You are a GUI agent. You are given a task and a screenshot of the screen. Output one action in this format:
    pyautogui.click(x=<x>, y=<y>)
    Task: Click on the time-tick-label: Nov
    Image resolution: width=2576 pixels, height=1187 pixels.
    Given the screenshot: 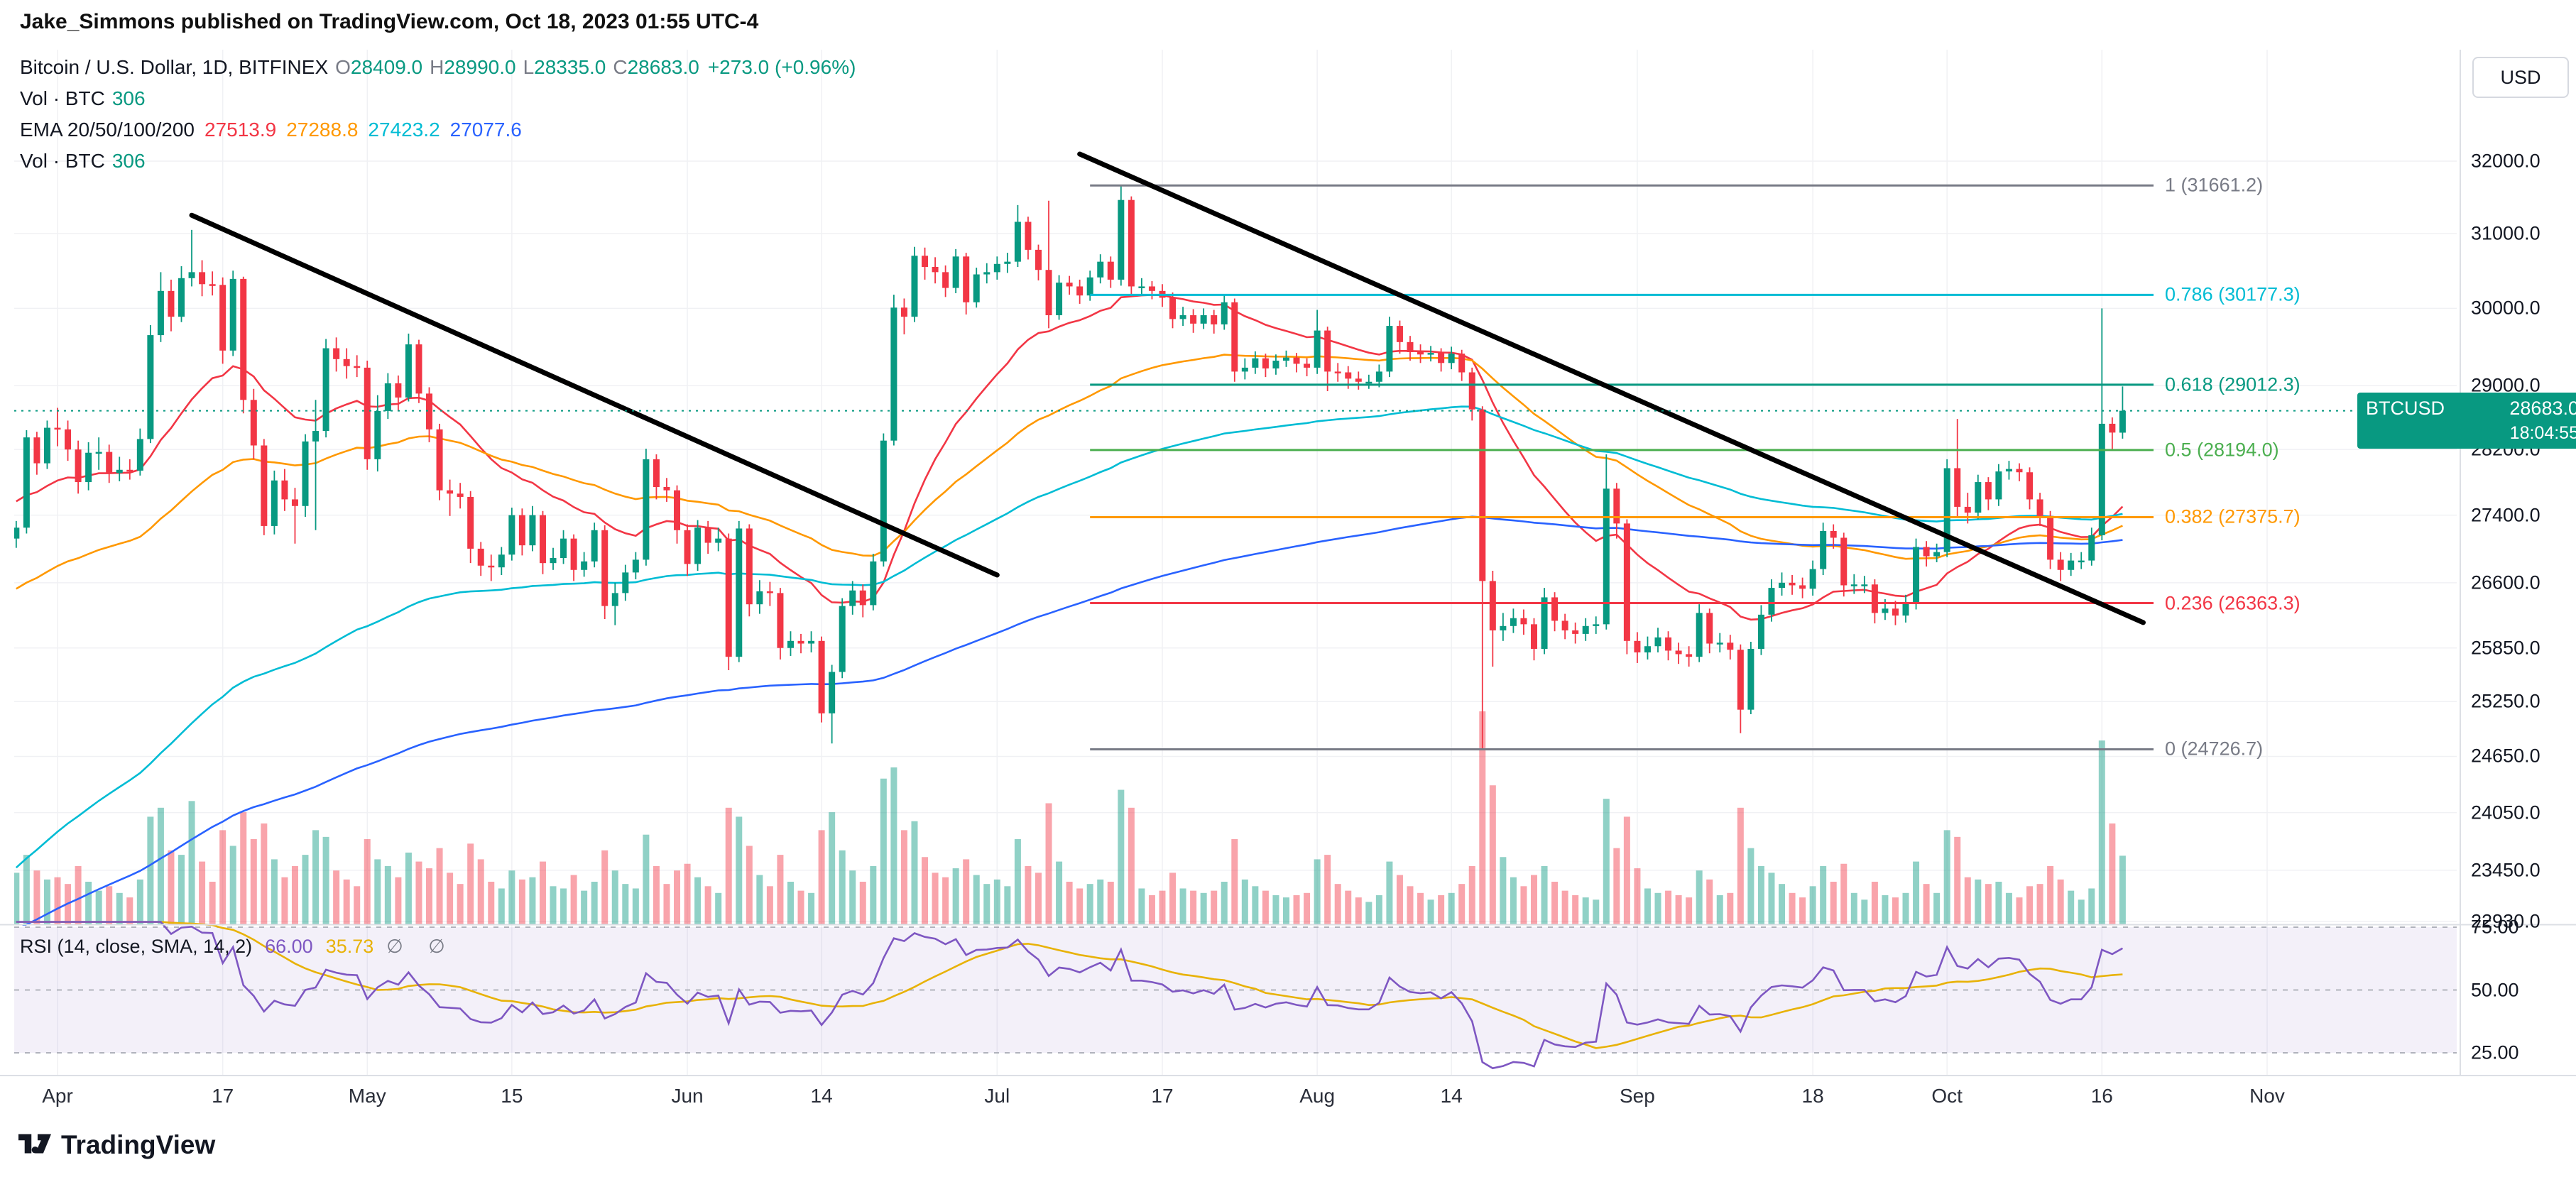 What is the action you would take?
    pyautogui.click(x=2267, y=1096)
    